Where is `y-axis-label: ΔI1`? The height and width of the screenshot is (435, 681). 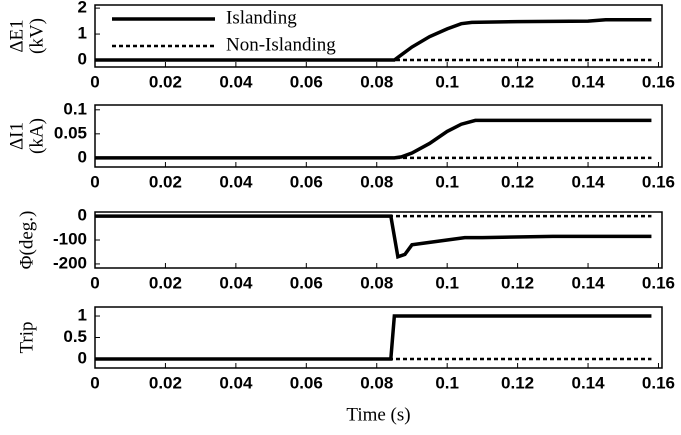
y-axis-label: ΔI1 is located at coordinates (16, 136).